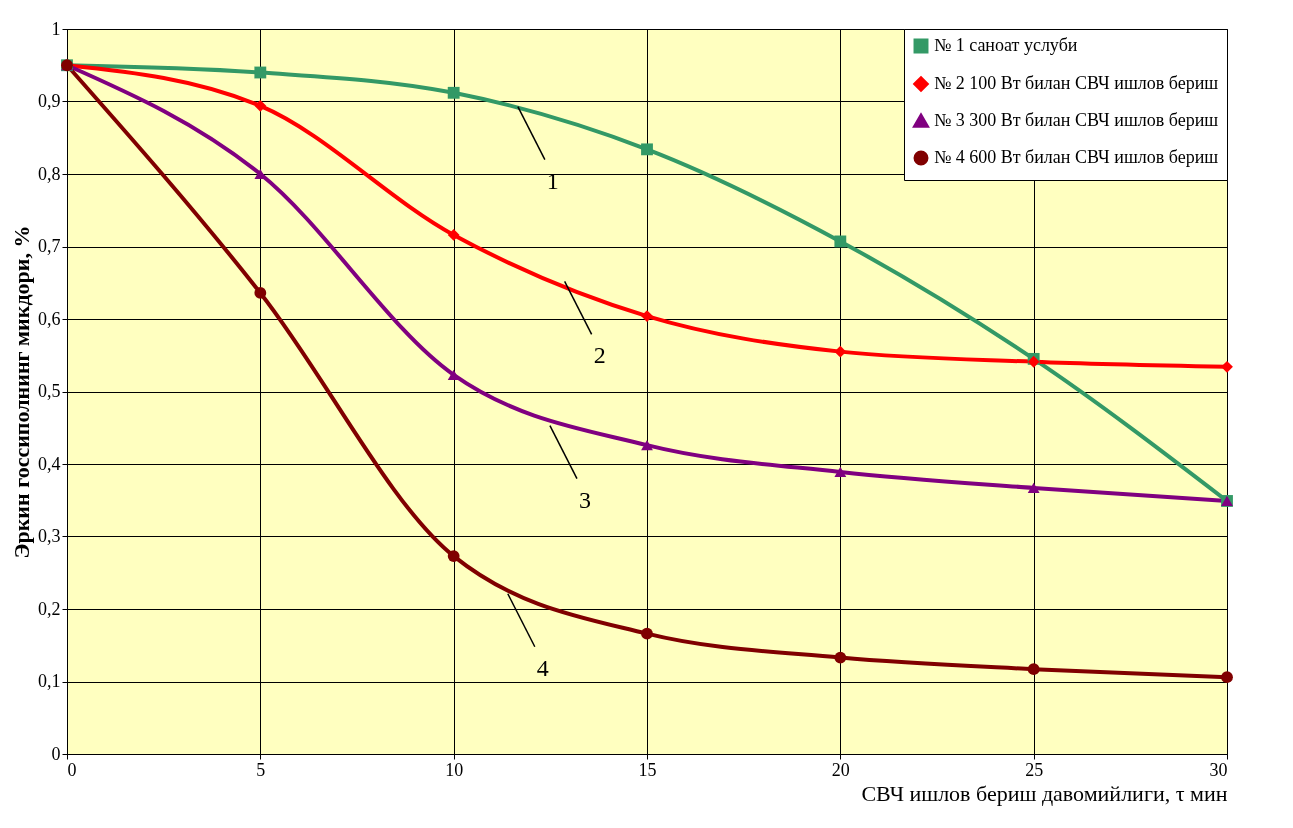 The image size is (1293, 828). Describe the element at coordinates (261, 769) in the screenshot. I see `x-tick-label: 5` at that location.